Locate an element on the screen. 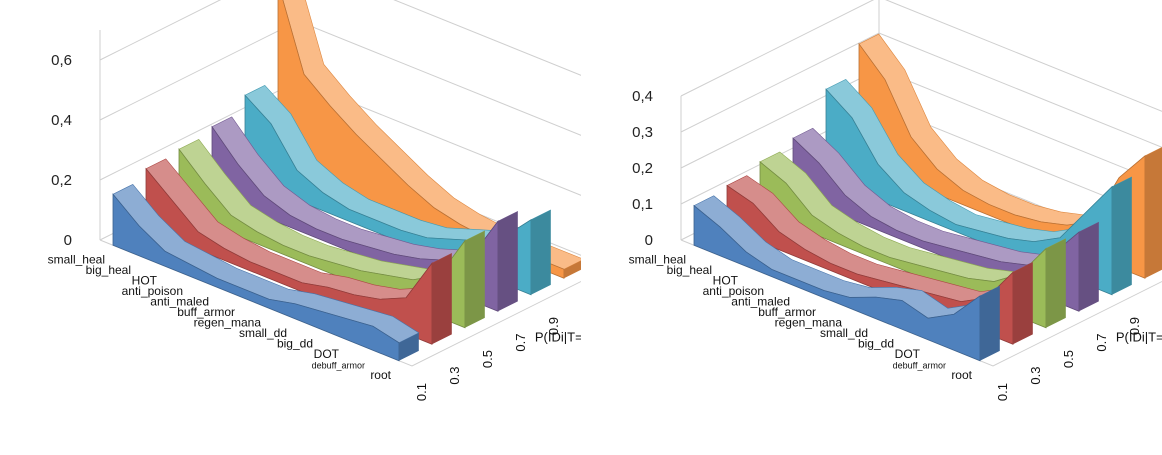  y-tick-label: 0,3 is located at coordinates (642, 132).